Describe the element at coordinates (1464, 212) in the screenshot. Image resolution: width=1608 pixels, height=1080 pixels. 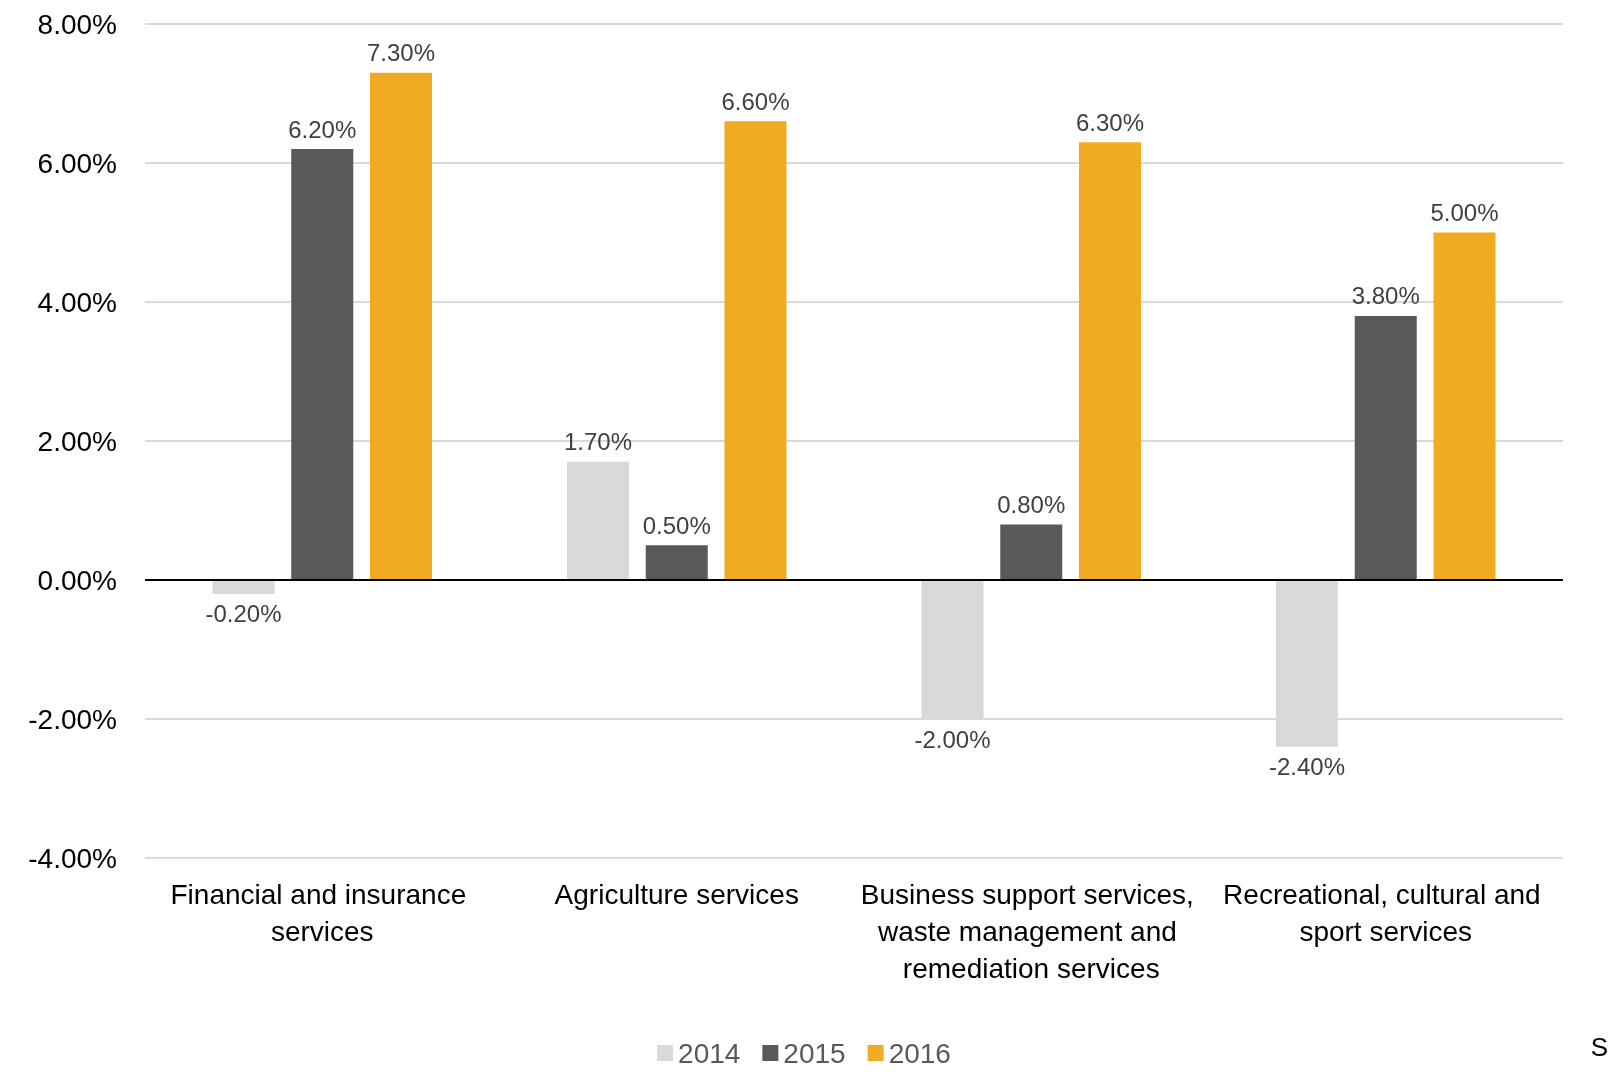
I see `data-label: 5.00%` at that location.